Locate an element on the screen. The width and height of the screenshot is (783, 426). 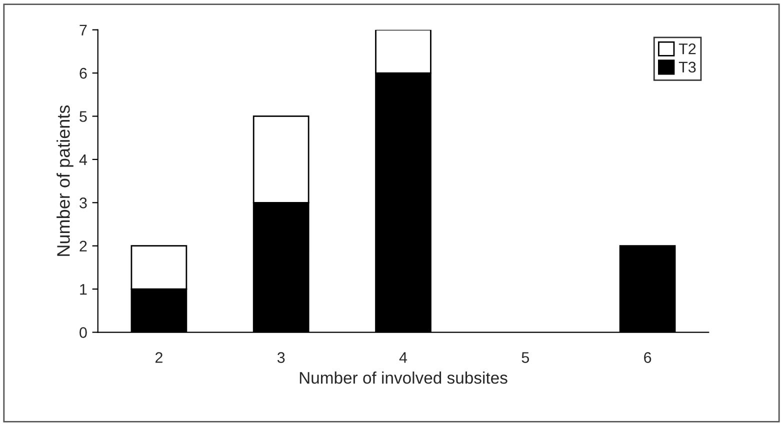
legend-label: T3 is located at coordinates (687, 67).